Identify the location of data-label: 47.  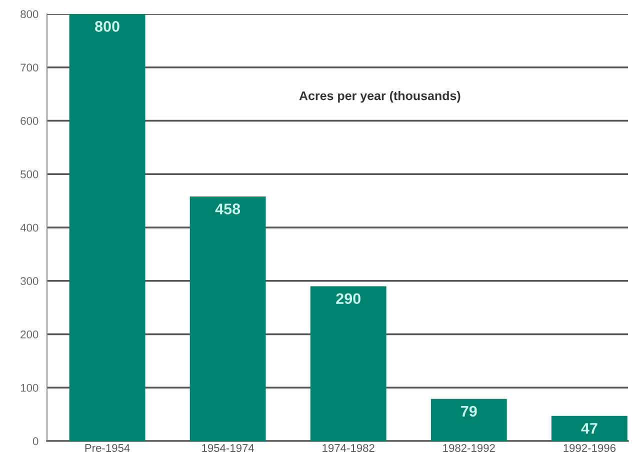
(589, 428).